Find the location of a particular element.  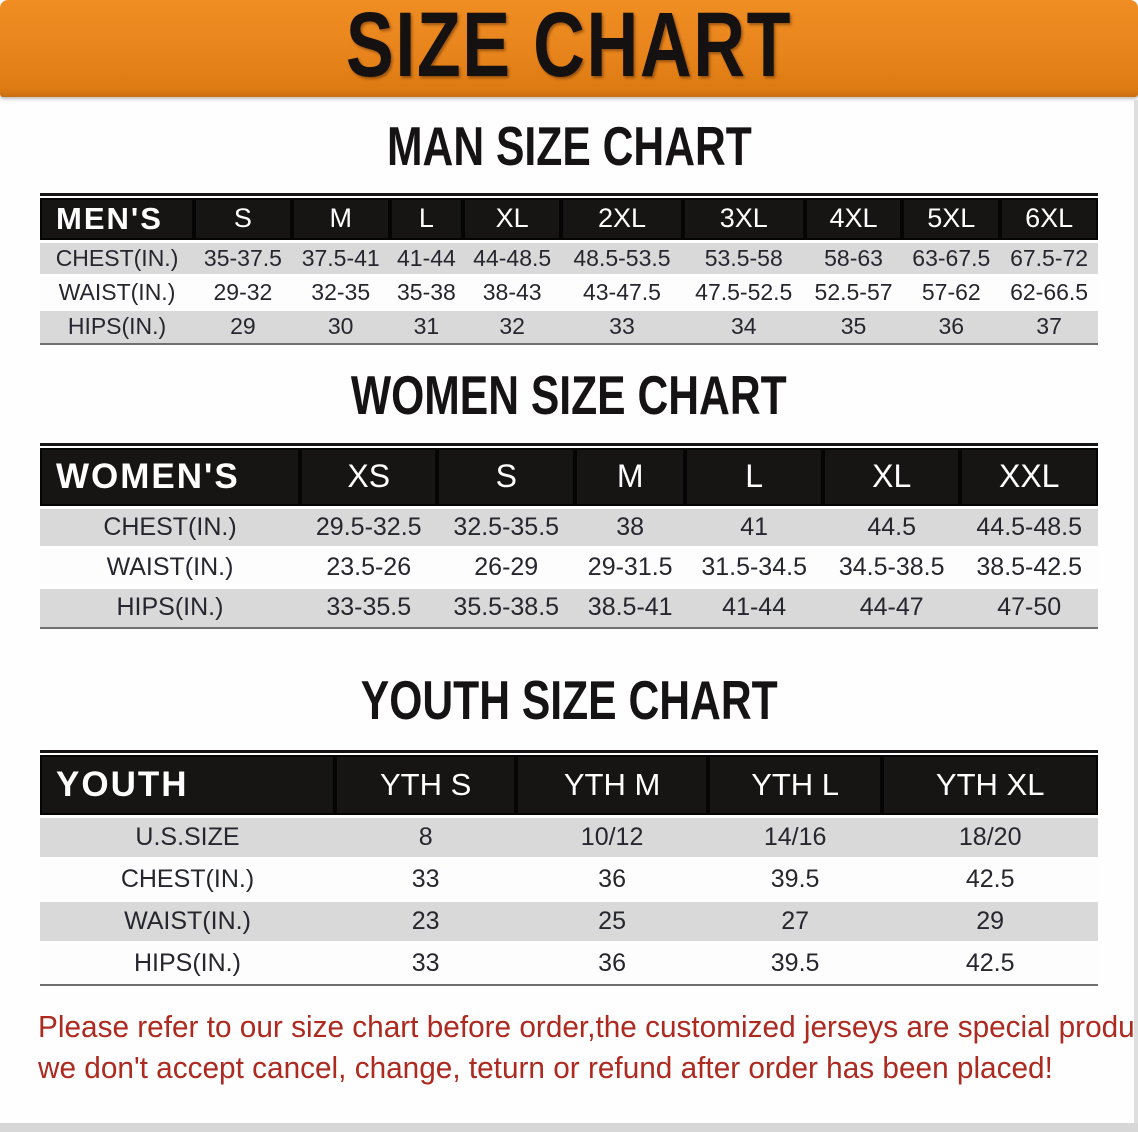

size-column-header: YTH M is located at coordinates (612, 784).